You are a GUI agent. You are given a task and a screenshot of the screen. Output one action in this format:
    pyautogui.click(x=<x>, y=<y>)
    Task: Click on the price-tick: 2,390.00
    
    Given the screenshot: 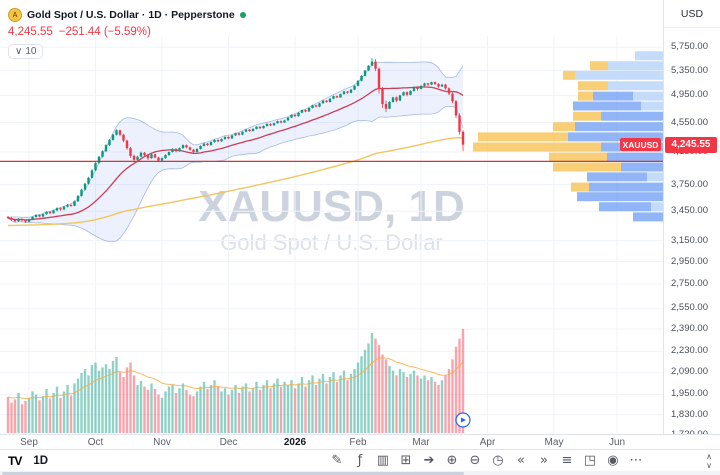 What is the action you would take?
    pyautogui.click(x=689, y=329)
    